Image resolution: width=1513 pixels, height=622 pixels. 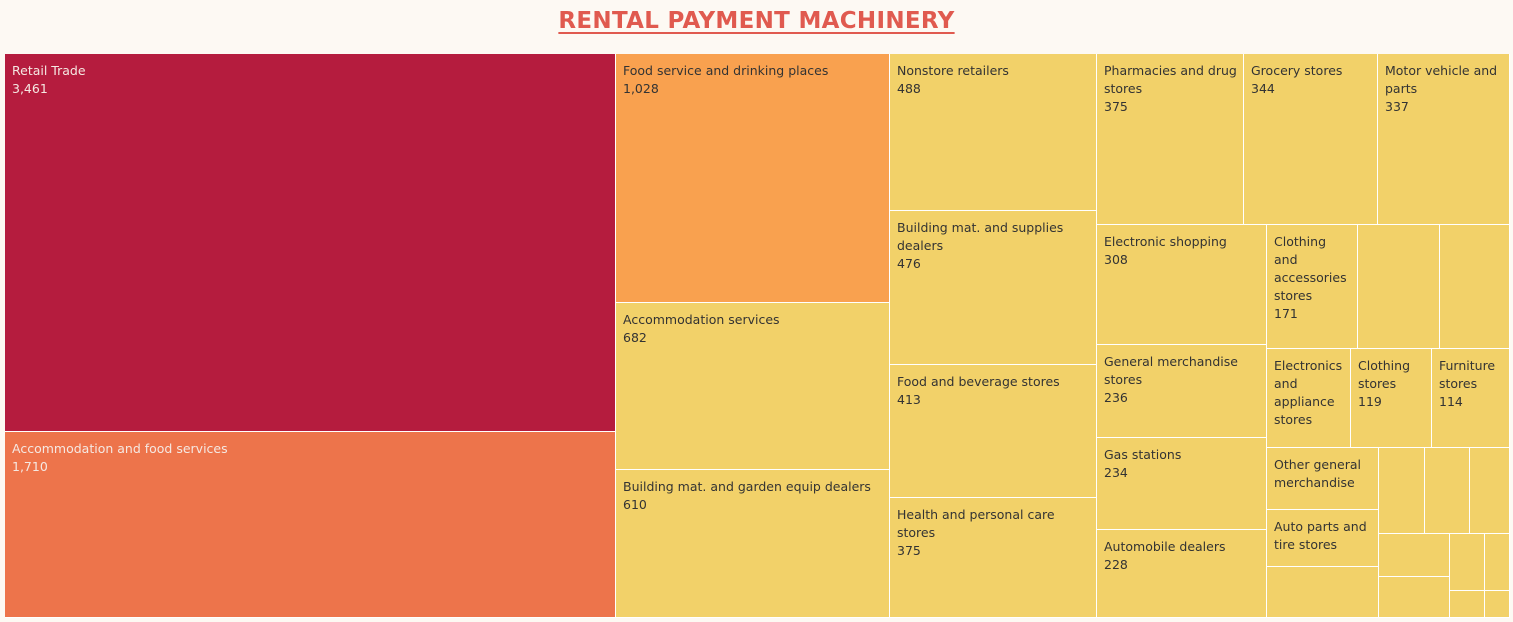 What do you see at coordinates (1467, 374) in the screenshot?
I see `tile-label: Furniture stores` at bounding box center [1467, 374].